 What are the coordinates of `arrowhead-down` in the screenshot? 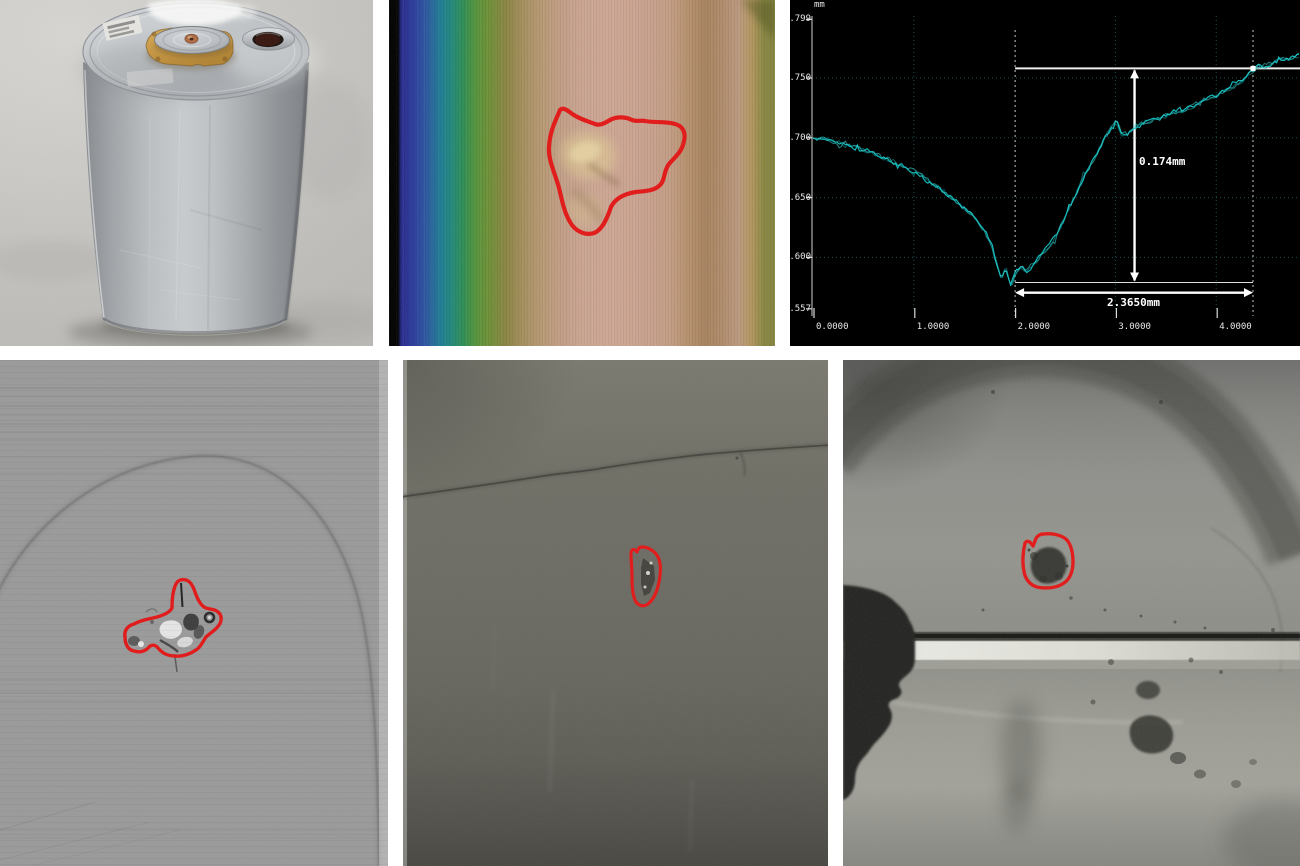 It's located at (1135, 277).